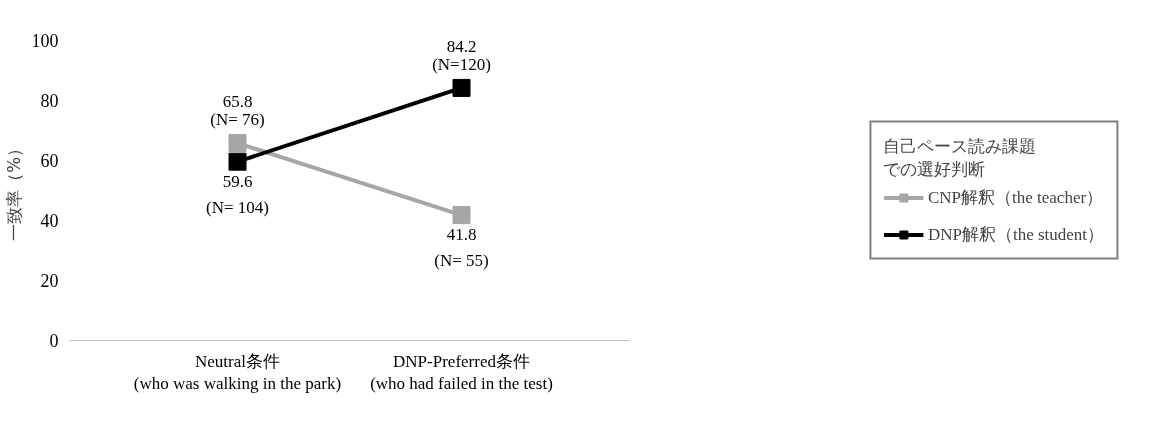  What do you see at coordinates (45, 41) in the screenshot?
I see `y-tick-label: 100` at bounding box center [45, 41].